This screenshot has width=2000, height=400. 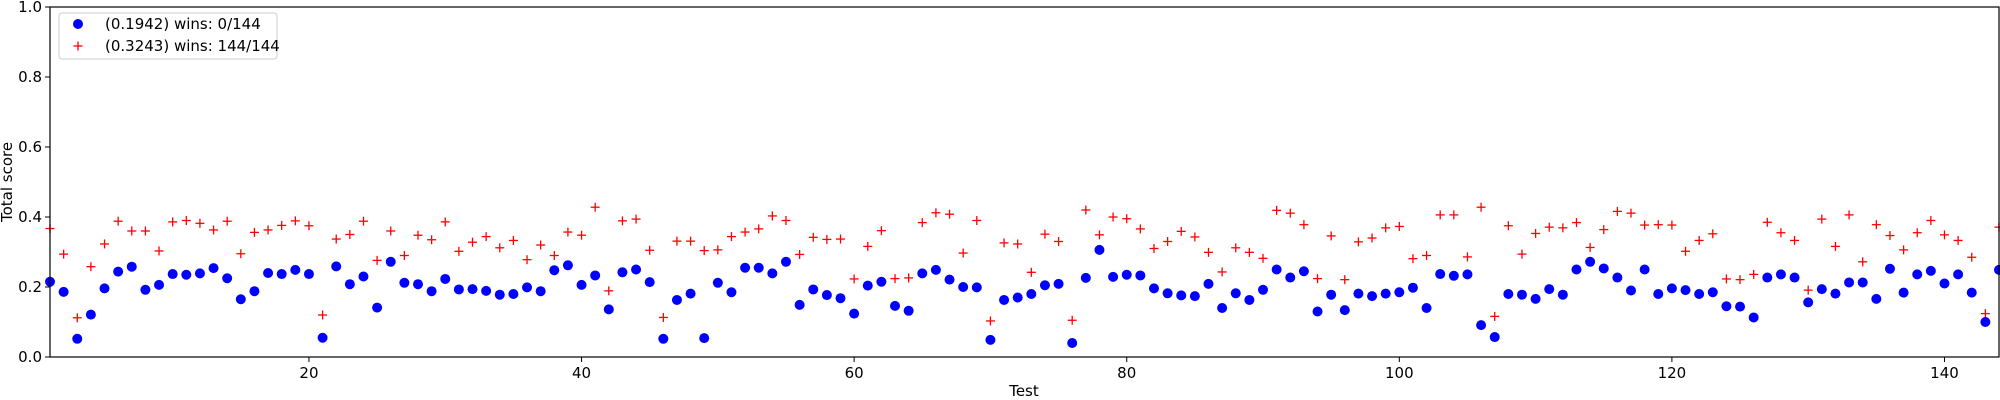 What do you see at coordinates (30, 287) in the screenshot?
I see `y-tick-label: 0.2` at bounding box center [30, 287].